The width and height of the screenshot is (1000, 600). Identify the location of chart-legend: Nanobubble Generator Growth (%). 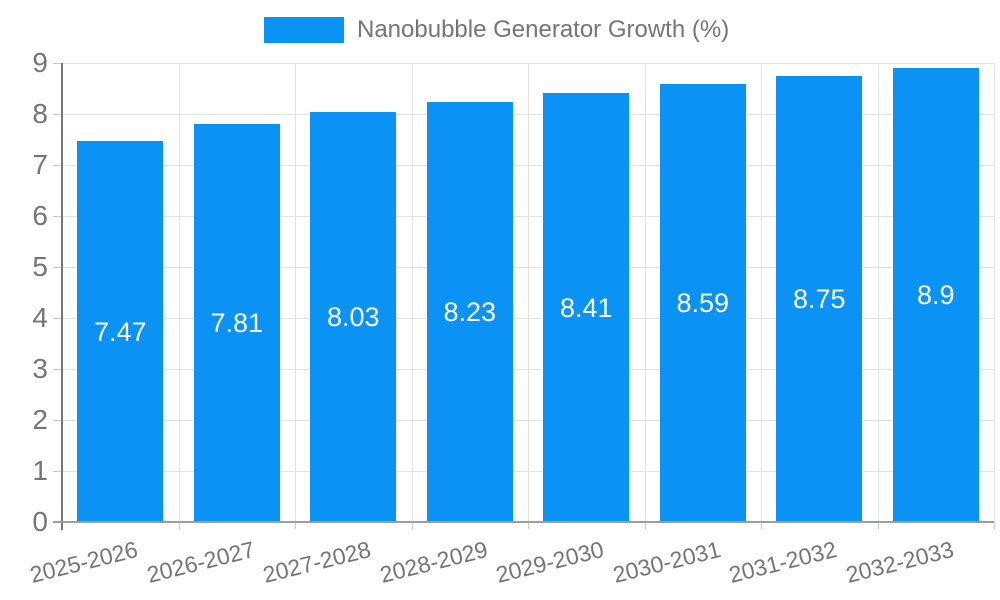
(496, 30).